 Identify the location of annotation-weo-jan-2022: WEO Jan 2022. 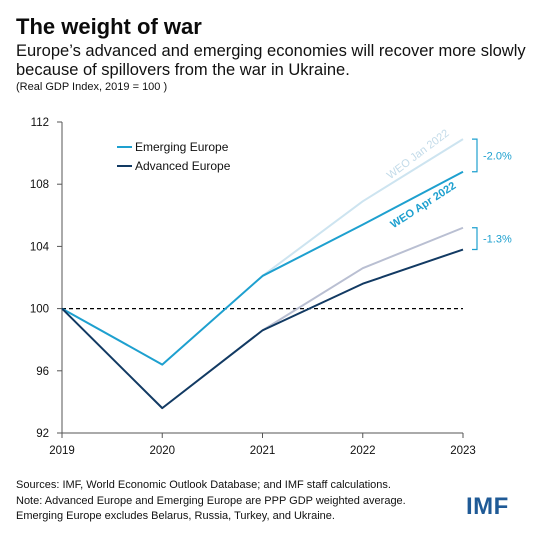
(418, 154).